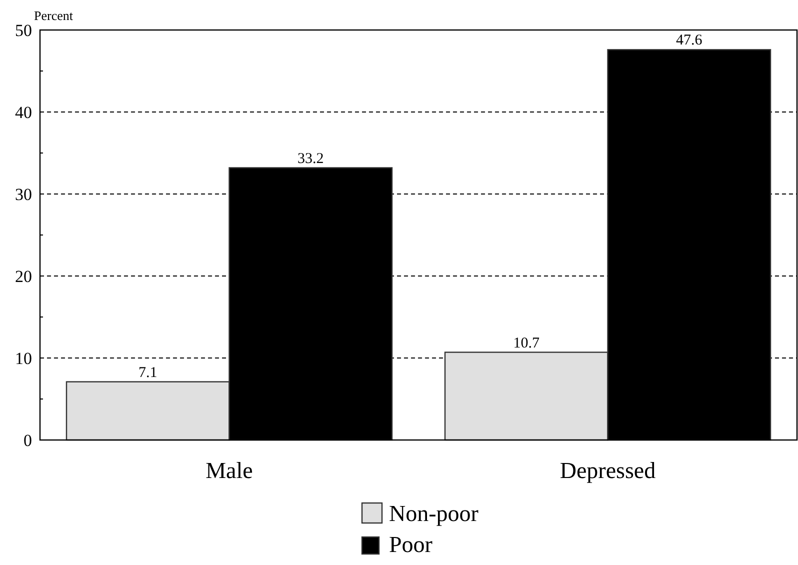 This screenshot has width=798, height=565. Describe the element at coordinates (229, 470) in the screenshot. I see `x-tick-label: Male` at that location.